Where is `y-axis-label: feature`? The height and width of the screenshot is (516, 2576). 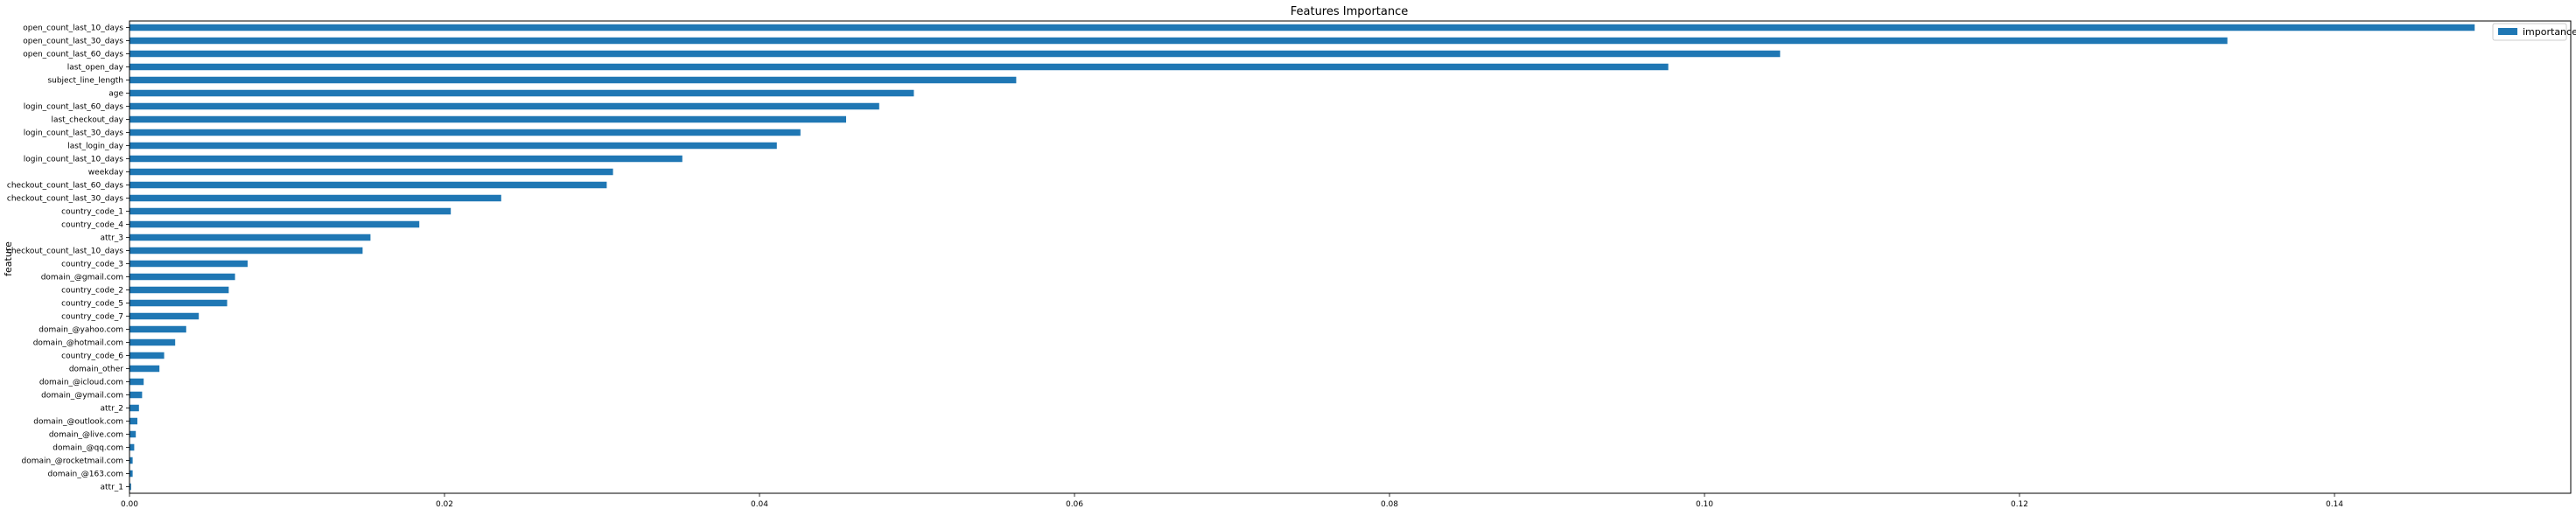
y-axis-label: feature is located at coordinates (8, 258).